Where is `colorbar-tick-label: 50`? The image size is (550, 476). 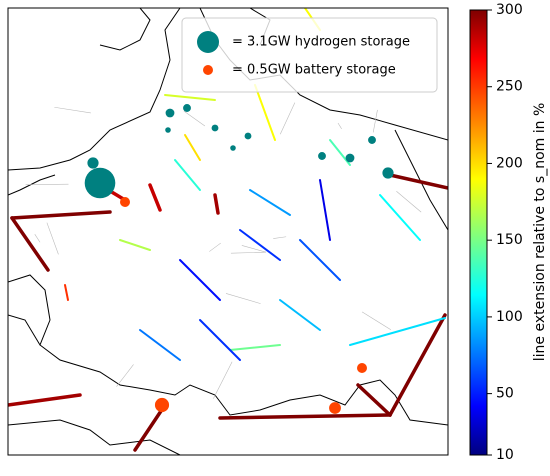
colorbar-tick-label: 50 is located at coordinates (505, 394).